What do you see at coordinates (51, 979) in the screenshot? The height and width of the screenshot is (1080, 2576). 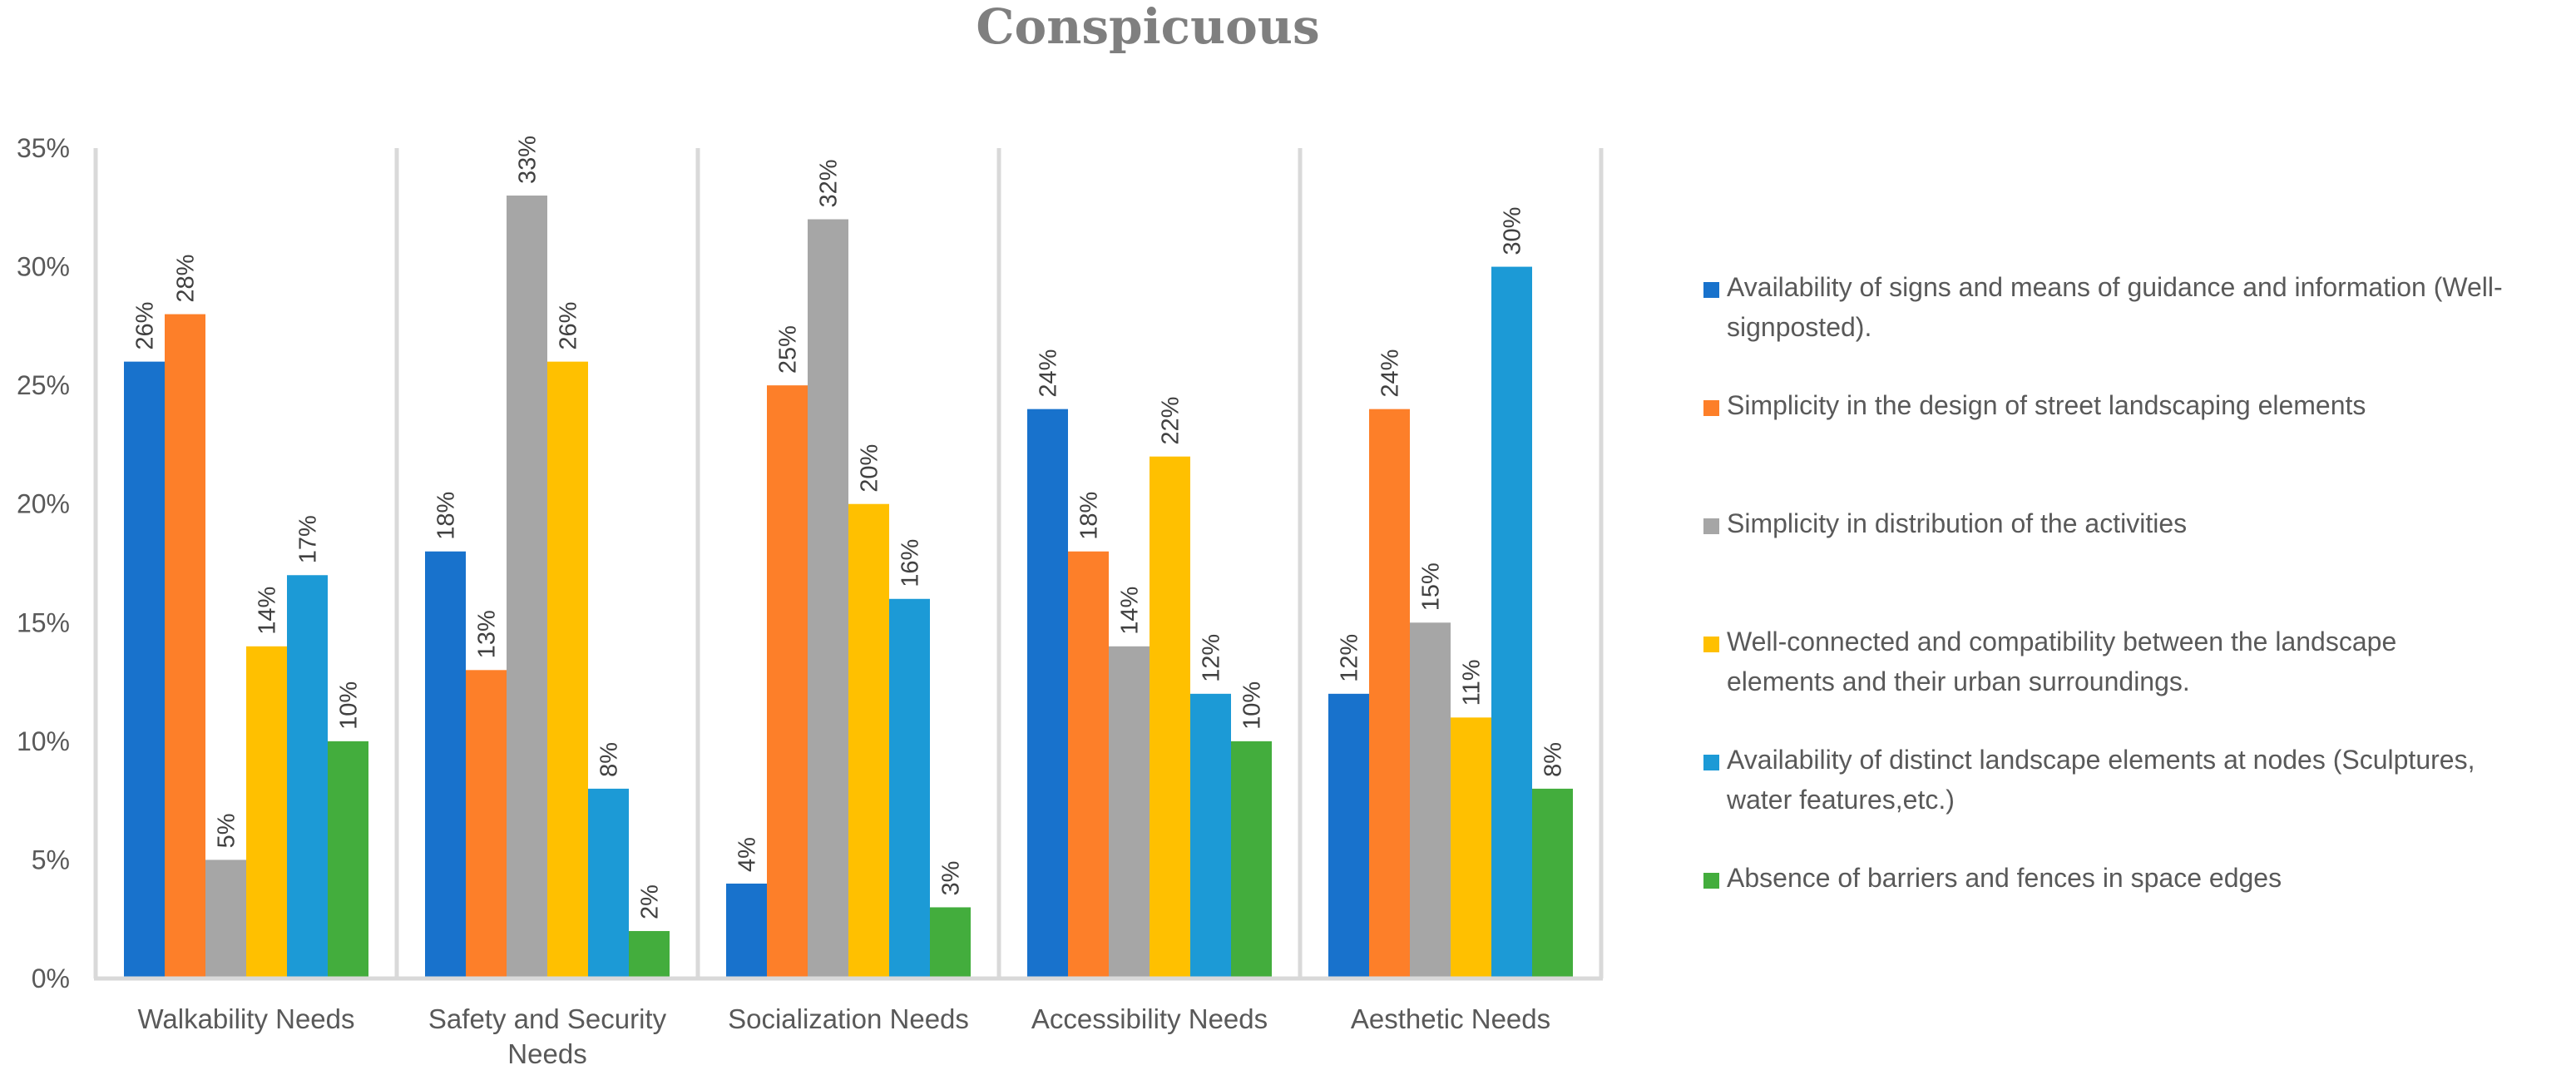 I see `y-tick-label: 0%` at bounding box center [51, 979].